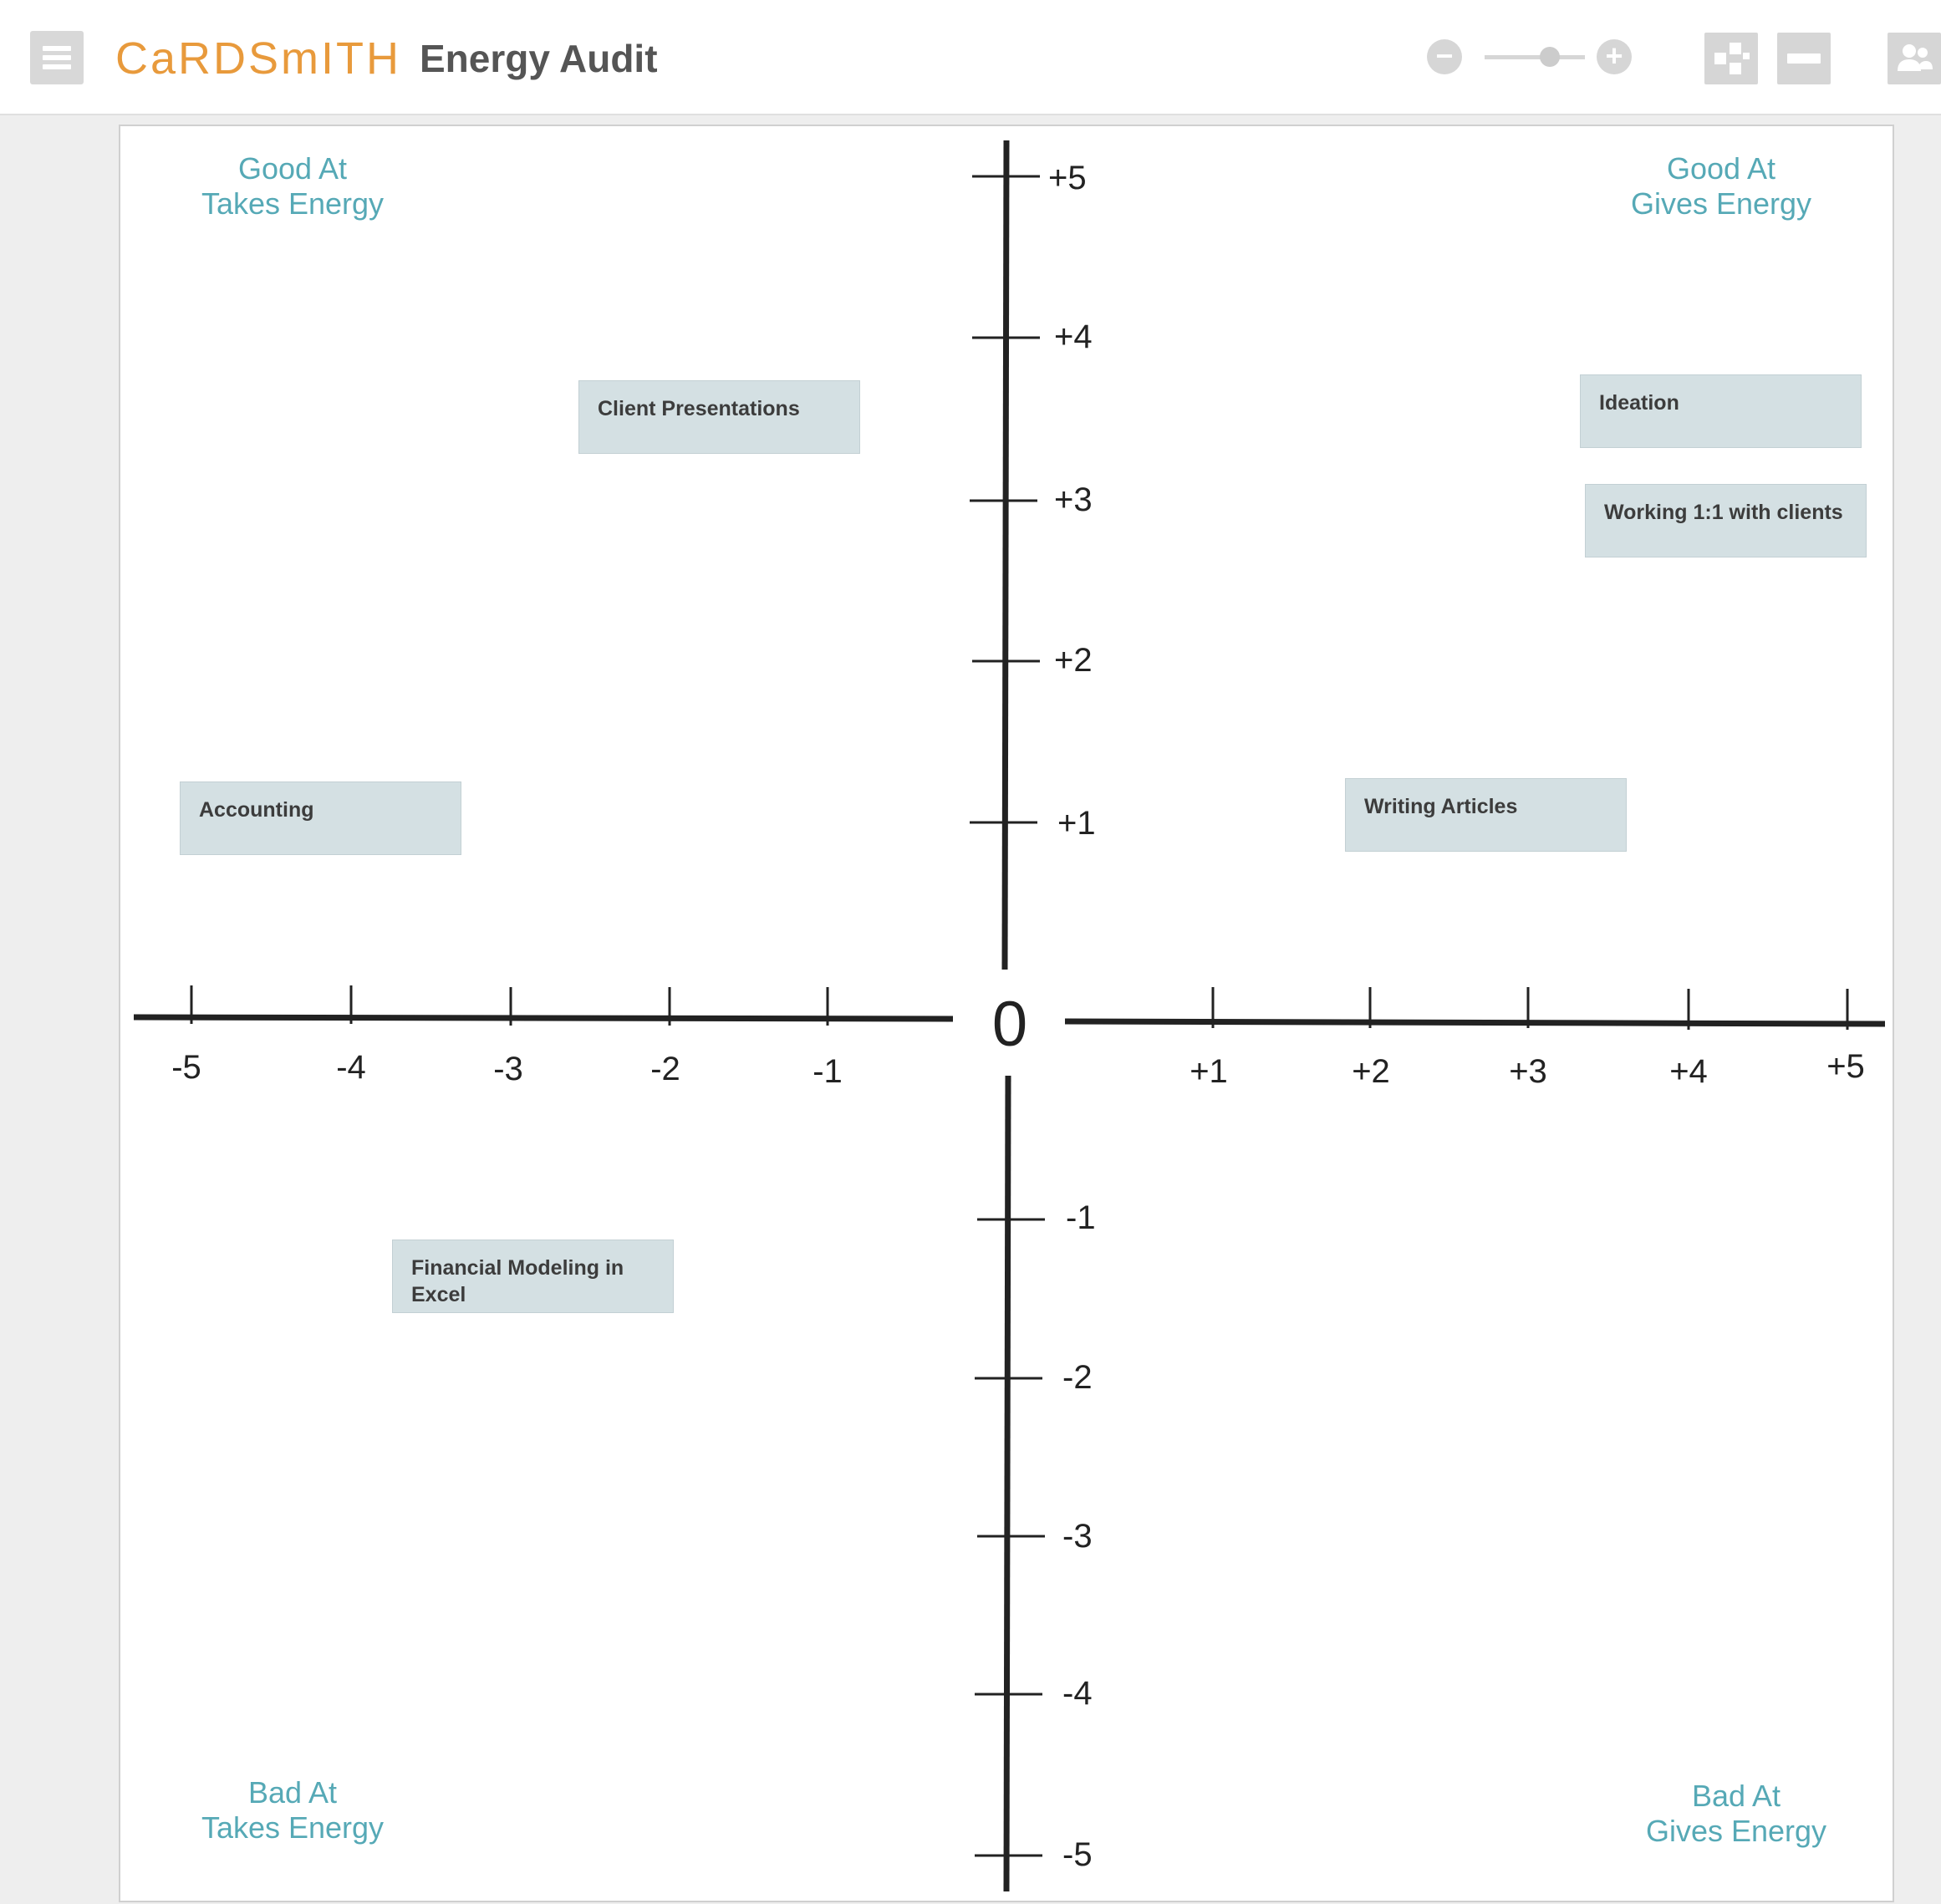  Describe the element at coordinates (533, 1276) in the screenshot. I see `card-financial-modeling: Financial Modeling in Excel` at that location.